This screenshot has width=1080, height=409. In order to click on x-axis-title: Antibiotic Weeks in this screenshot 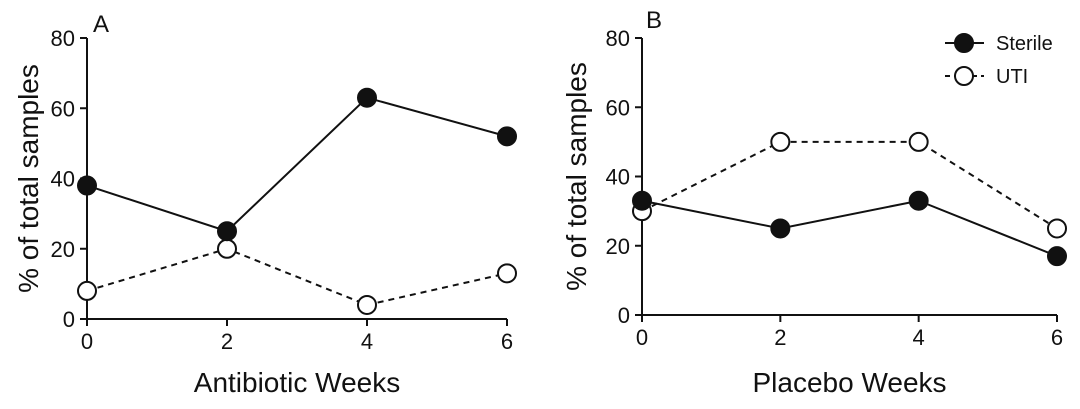, I will do `click(297, 382)`.